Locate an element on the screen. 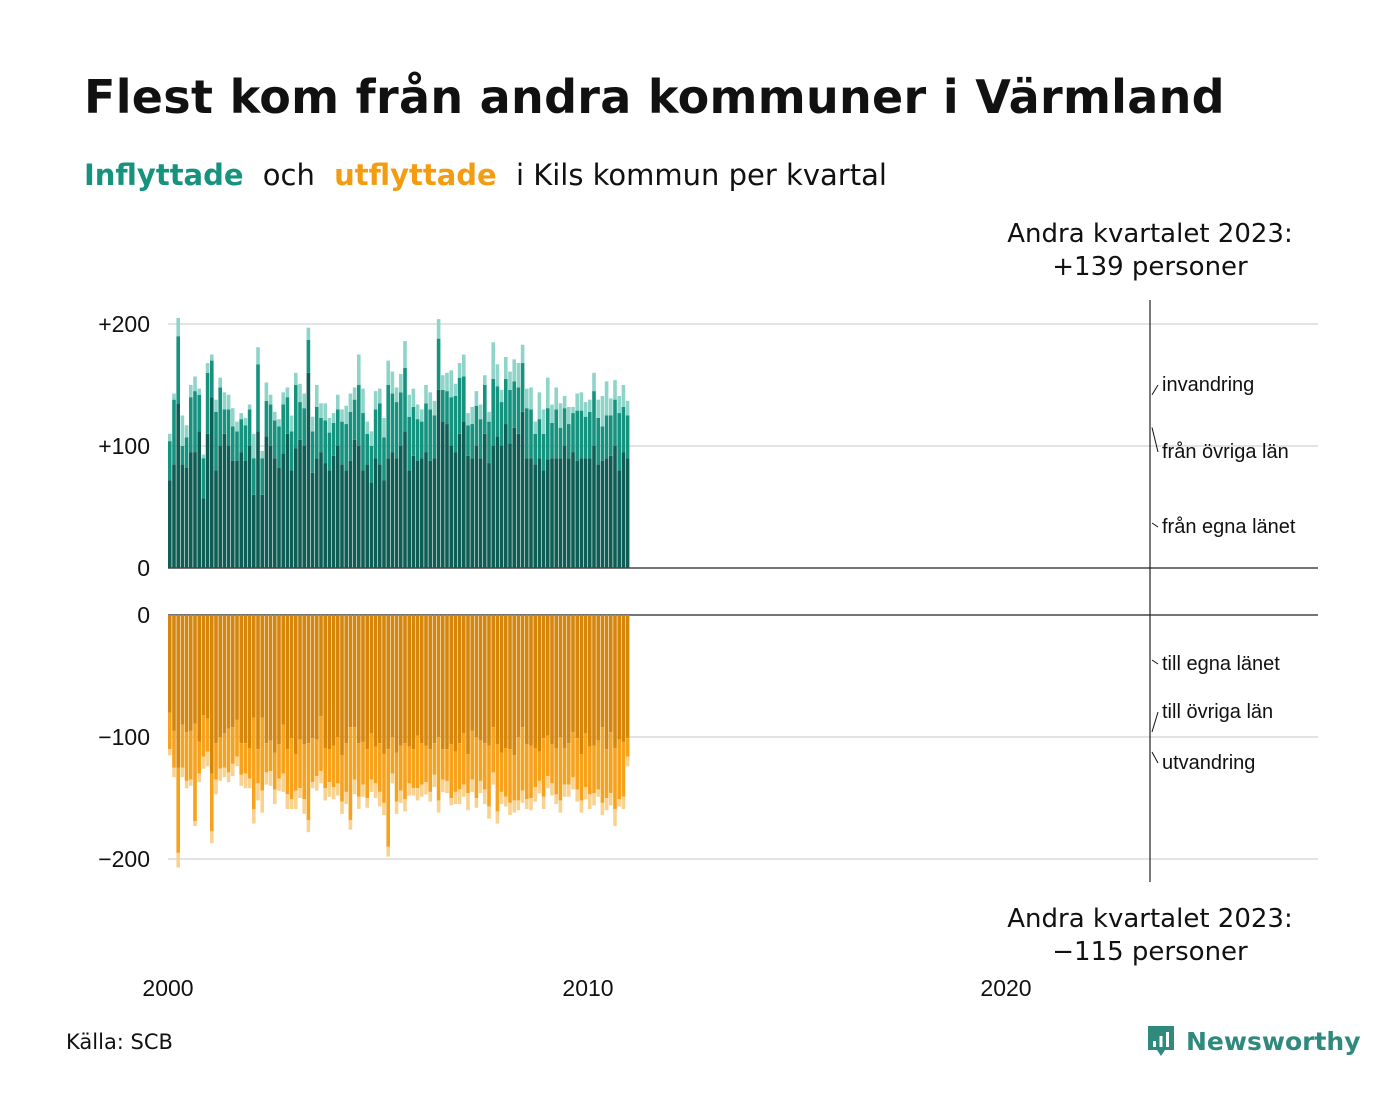 This screenshot has height=1120, width=1400. legend-label-out: utvandring is located at coordinates (1208, 763).